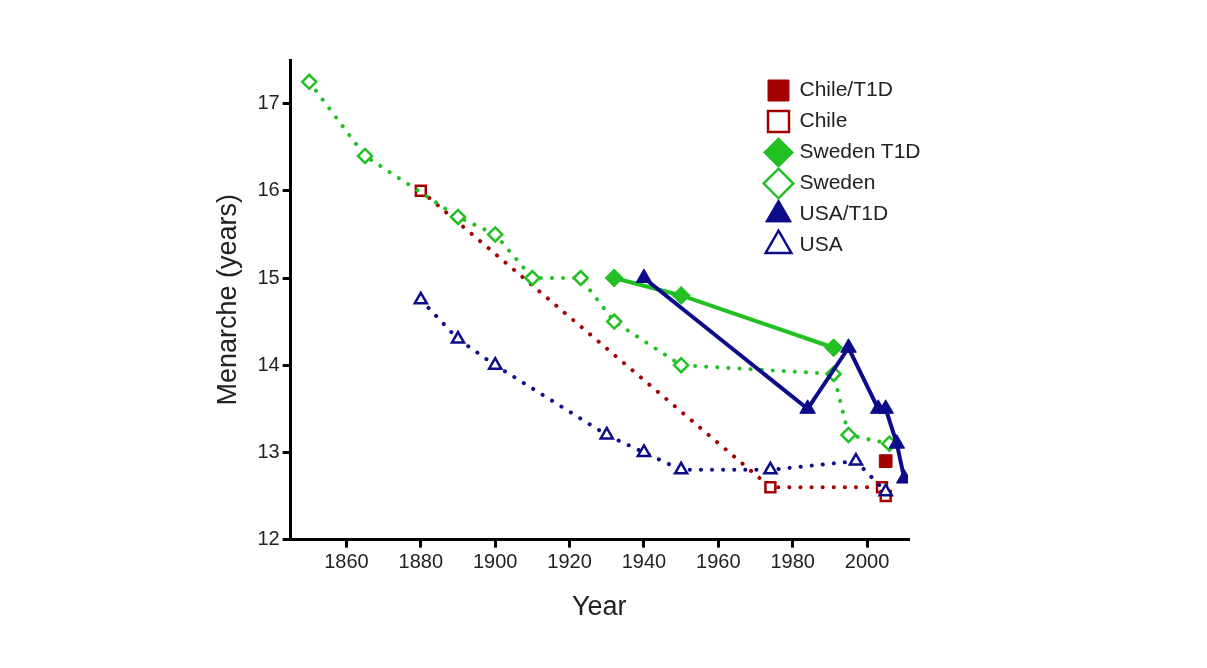  Describe the element at coordinates (846, 89) in the screenshot. I see `legend-label: Chile/T1D` at that location.